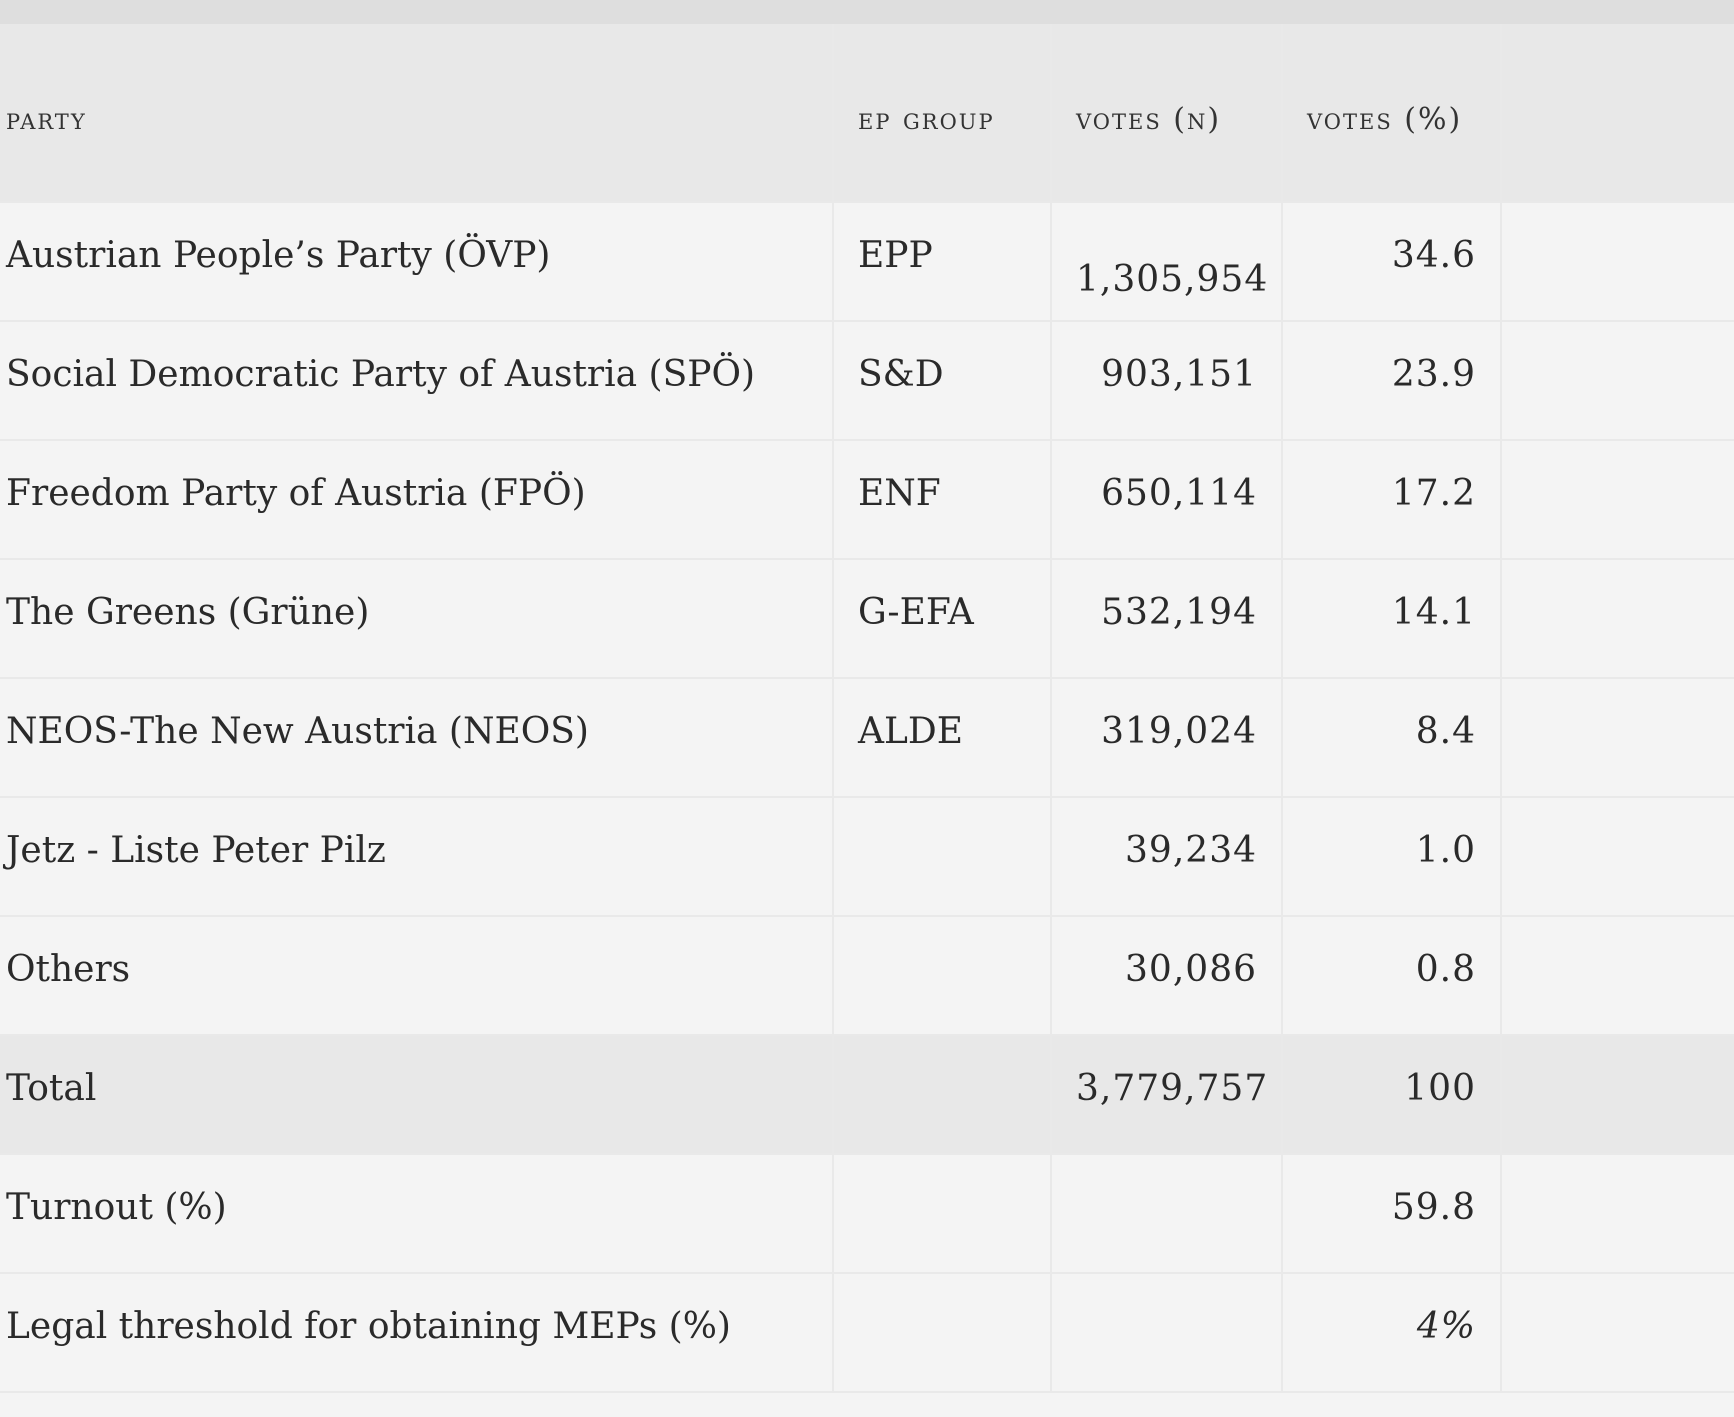  What do you see at coordinates (1167, 381) in the screenshot?
I see `votes-n-cell: 903,151` at bounding box center [1167, 381].